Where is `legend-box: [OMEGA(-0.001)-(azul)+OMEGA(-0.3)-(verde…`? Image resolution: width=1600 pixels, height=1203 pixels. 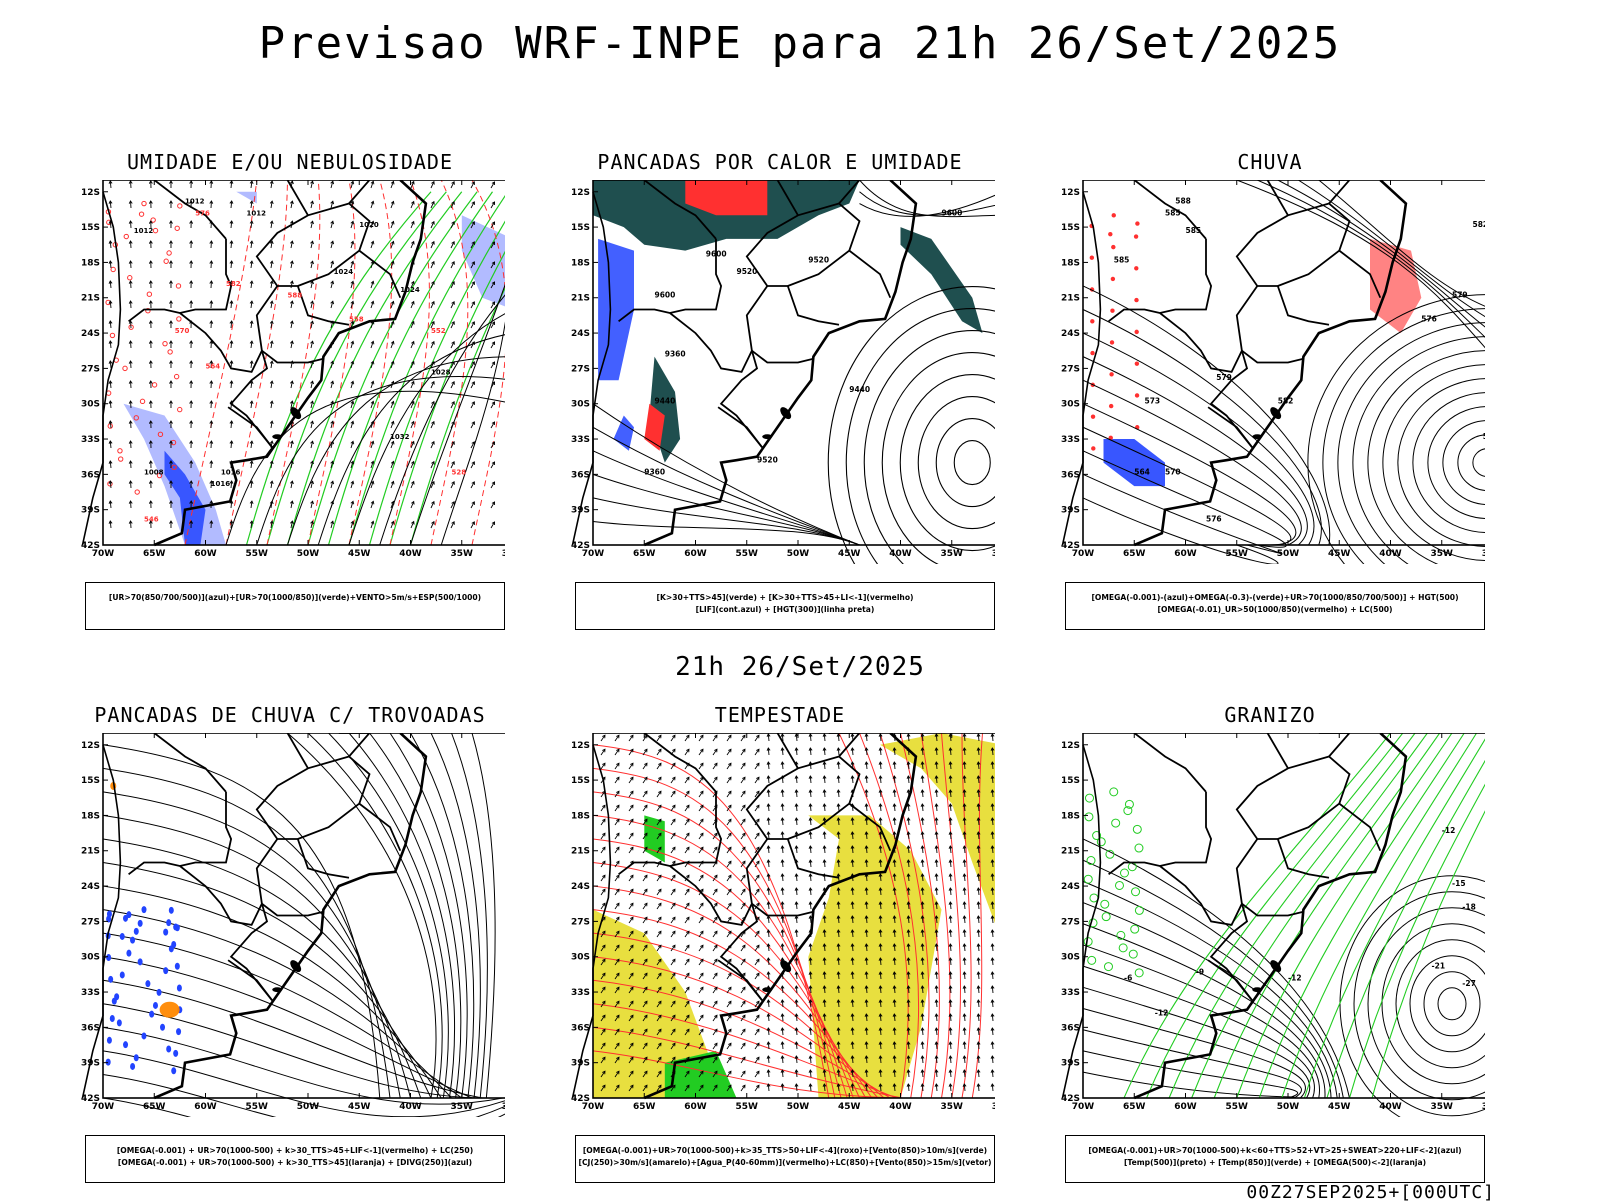
legend-box: [OMEGA(-0.001)-(azul)+OMEGA(-0.3)-(verde… is located at coordinates (1275, 606).